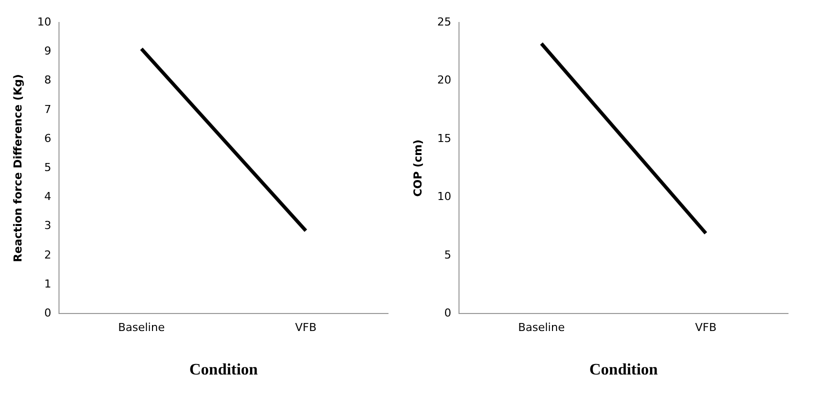 The width and height of the screenshot is (816, 394). I want to click on y-tick-label: 6, so click(48, 138).